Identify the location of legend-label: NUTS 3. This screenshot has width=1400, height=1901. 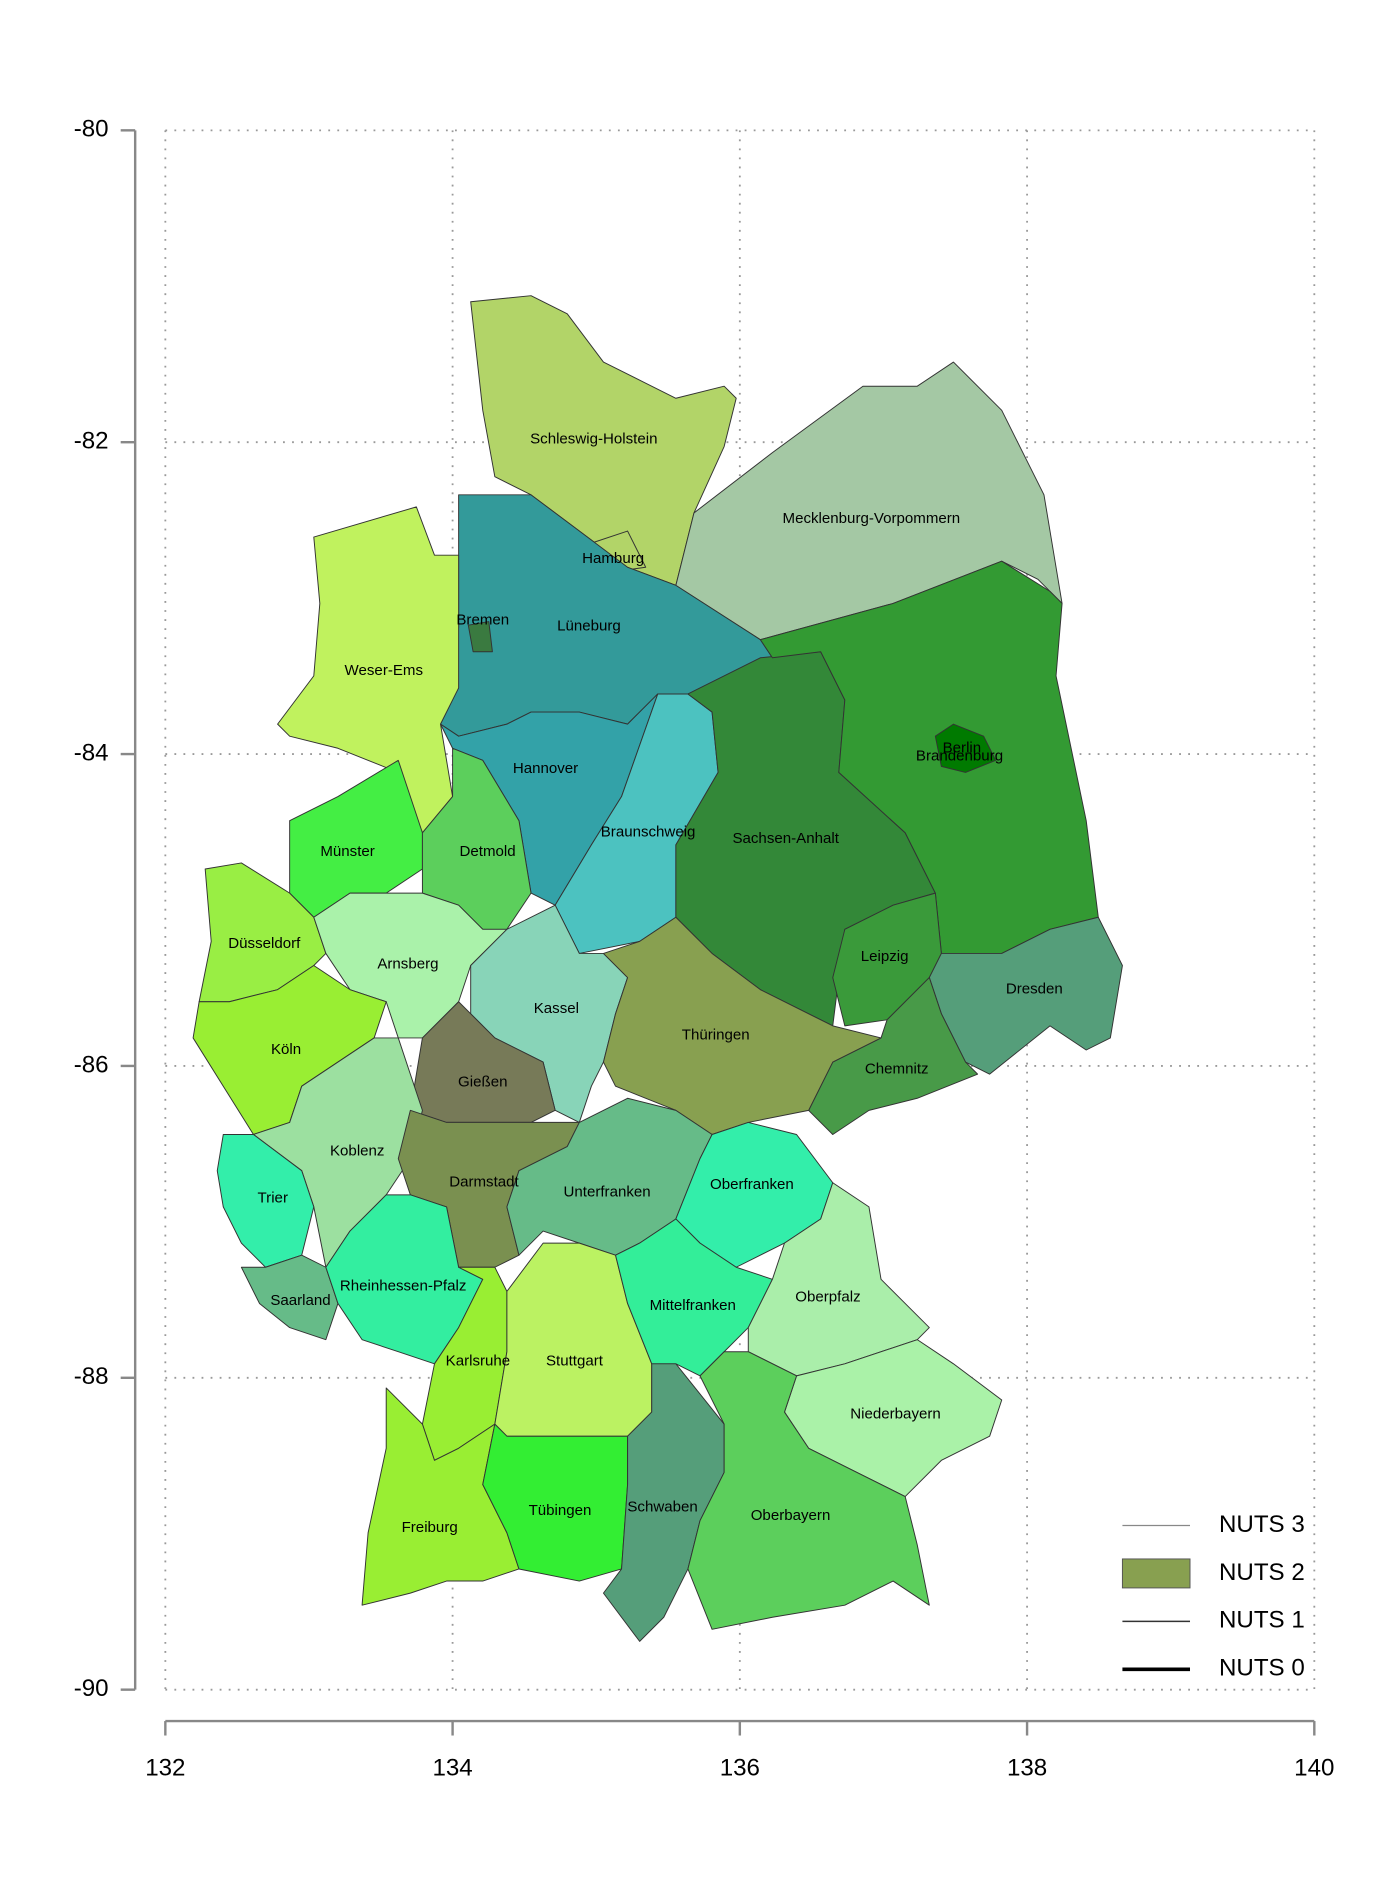
(1262, 1524).